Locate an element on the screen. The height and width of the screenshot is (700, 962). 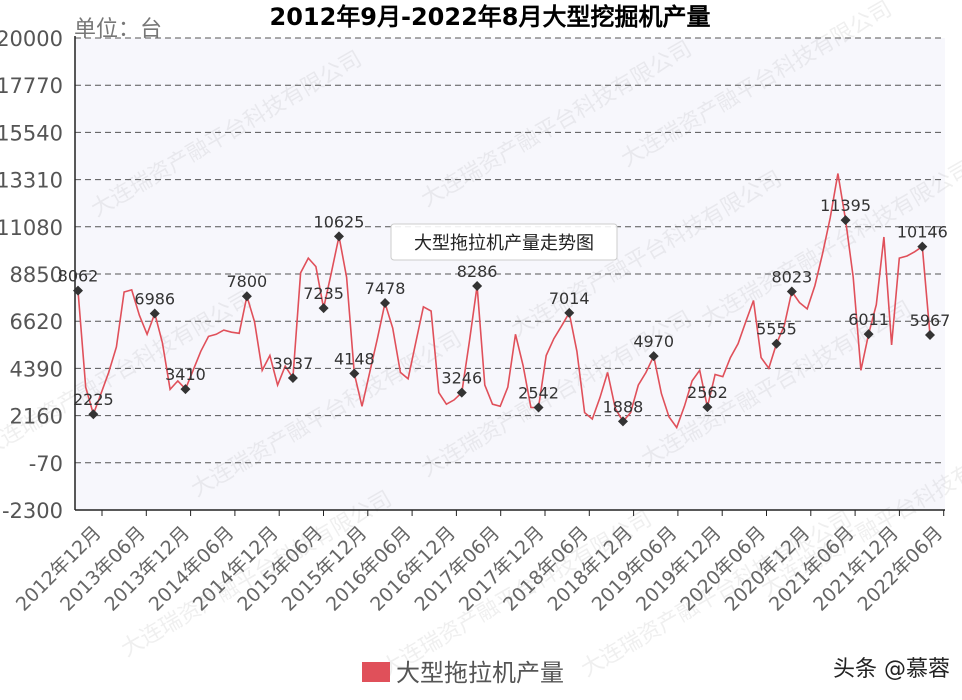
y-tick-label: 2160 is located at coordinates (36, 417).